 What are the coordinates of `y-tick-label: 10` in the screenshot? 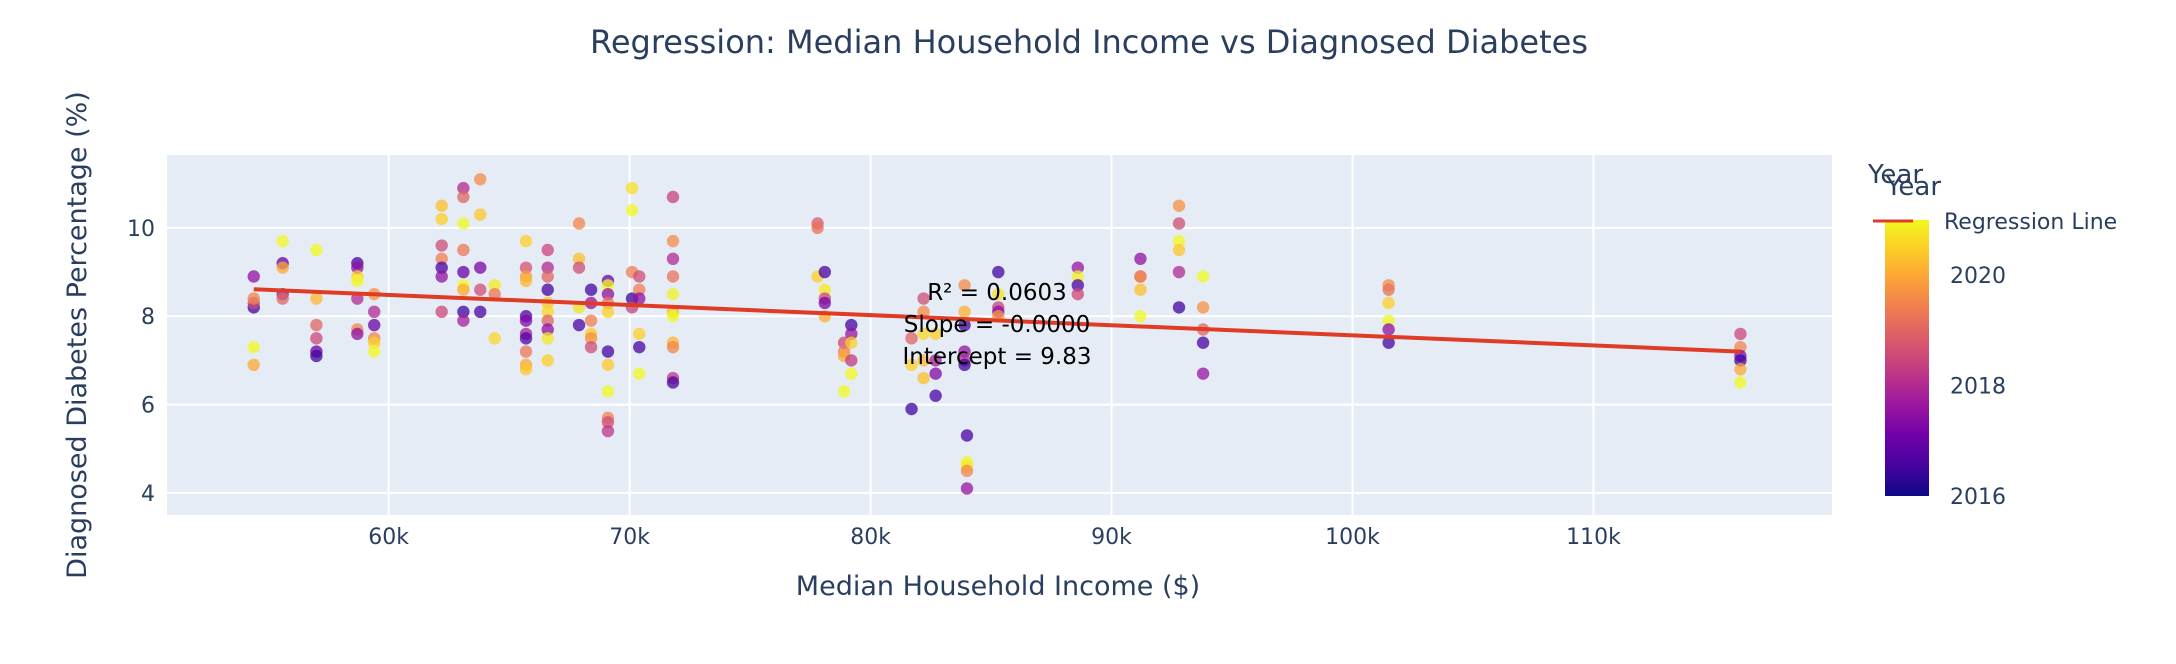 It's located at (141, 229).